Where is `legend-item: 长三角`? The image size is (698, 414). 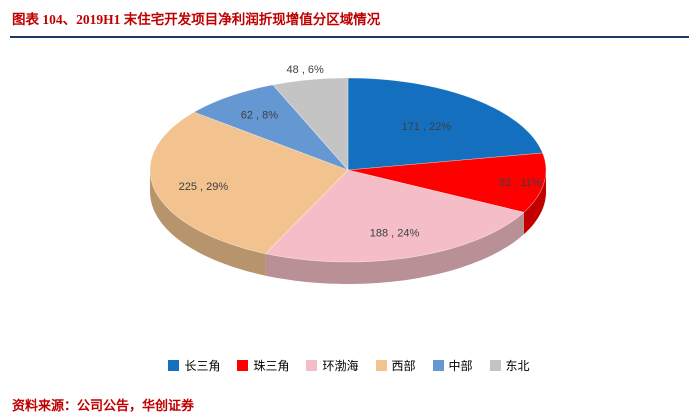
legend-item: 长三角 is located at coordinates (194, 365).